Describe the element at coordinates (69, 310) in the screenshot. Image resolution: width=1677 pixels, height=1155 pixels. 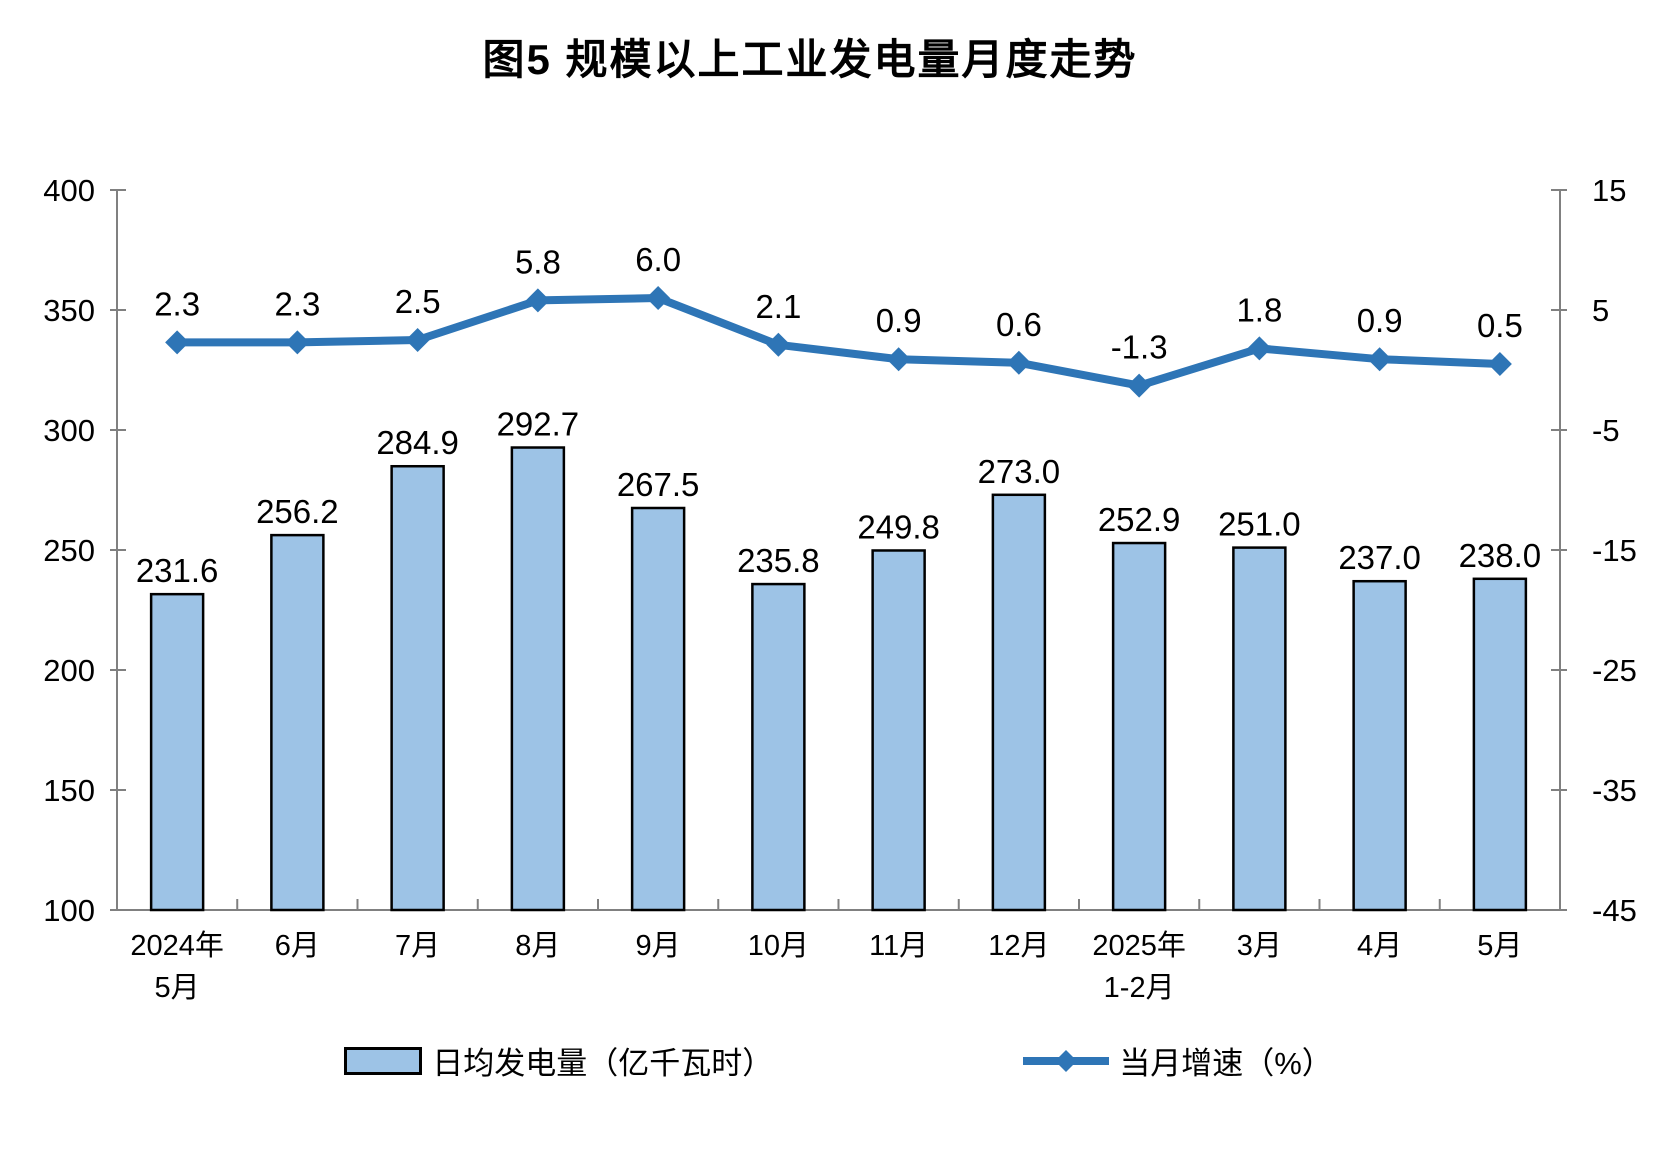
I see `left-axis-tick-label: 350` at that location.